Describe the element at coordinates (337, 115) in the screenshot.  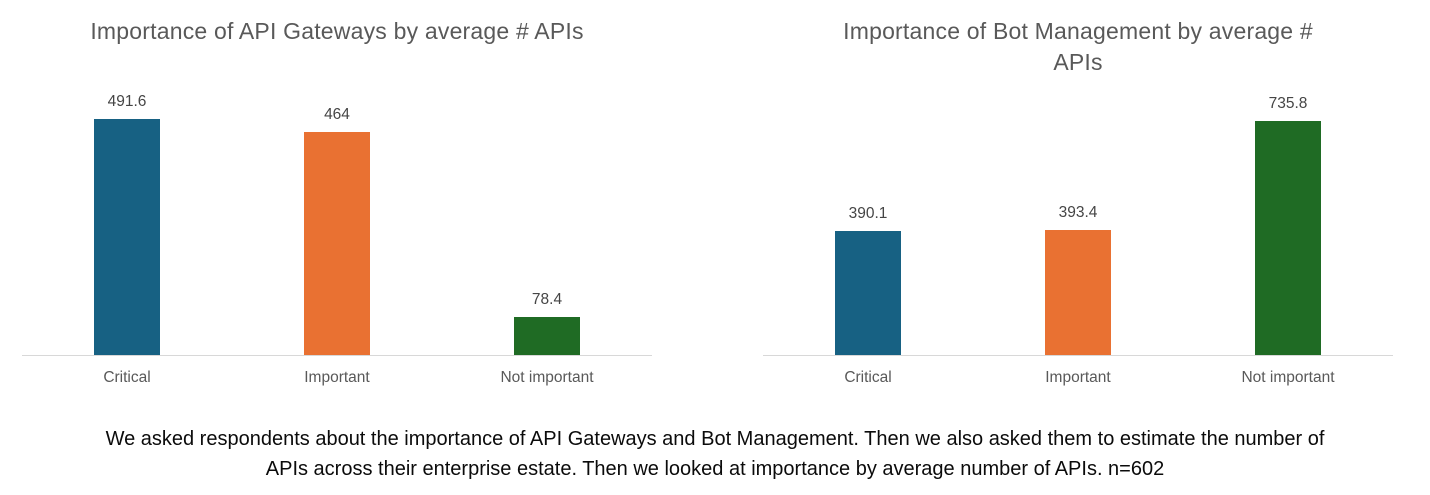
I see `bar-value-label: 464` at that location.